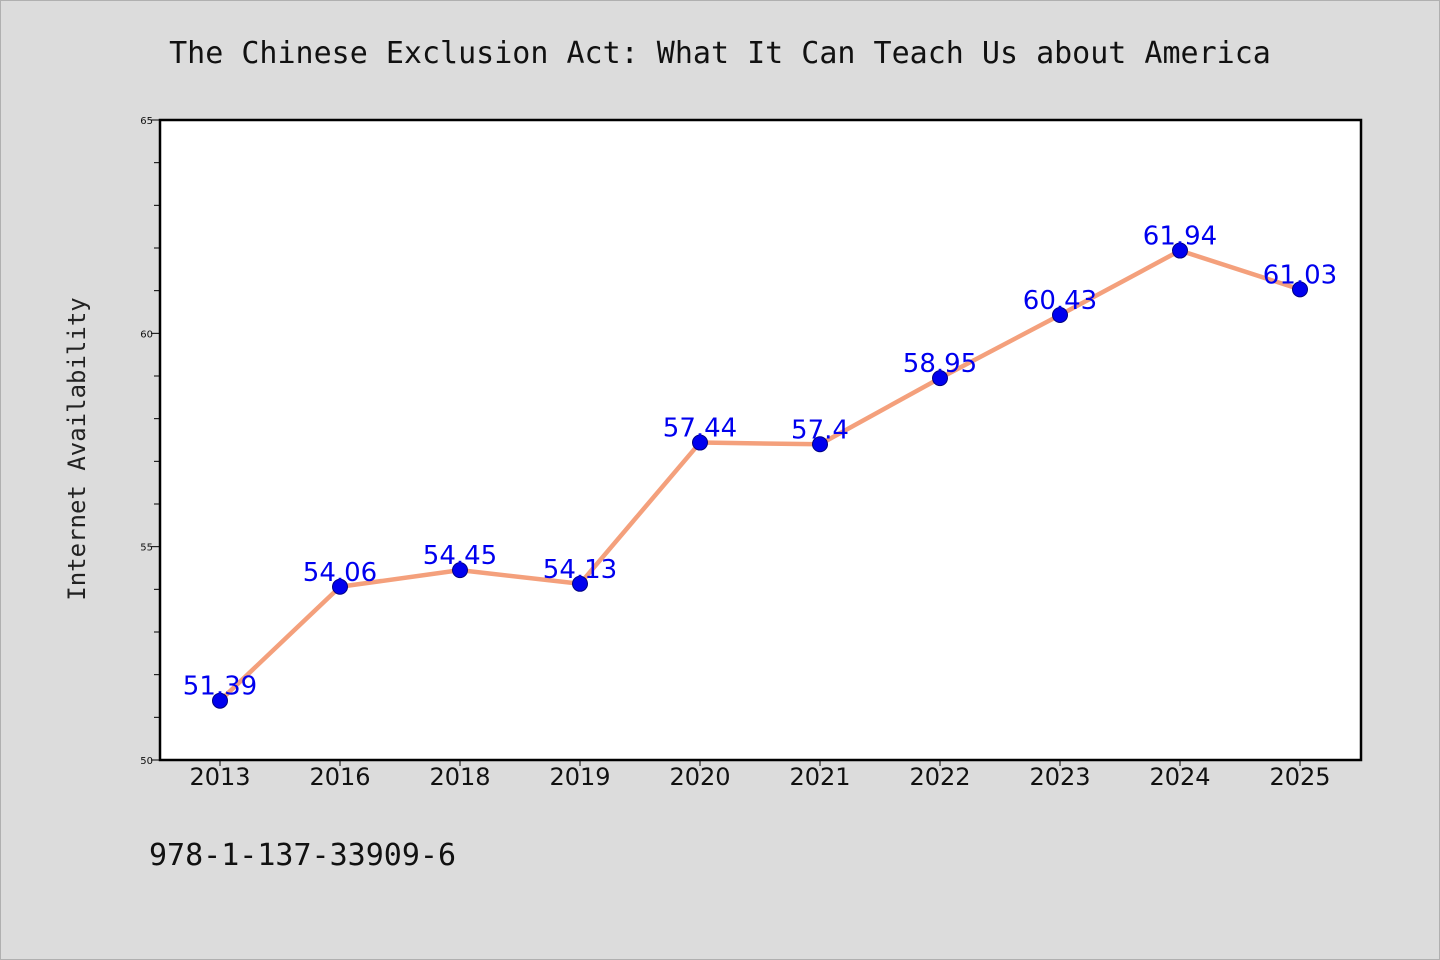 The height and width of the screenshot is (960, 1440). What do you see at coordinates (302, 855) in the screenshot?
I see `footer-isbn: 978-1-137-33909-6` at bounding box center [302, 855].